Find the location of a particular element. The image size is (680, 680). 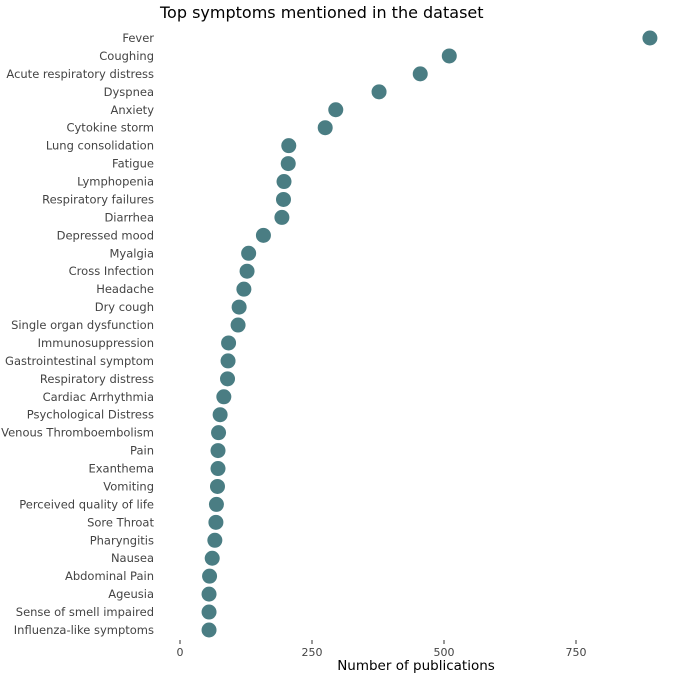

y-tick-label: Single organ dysfunction is located at coordinates (82, 325).